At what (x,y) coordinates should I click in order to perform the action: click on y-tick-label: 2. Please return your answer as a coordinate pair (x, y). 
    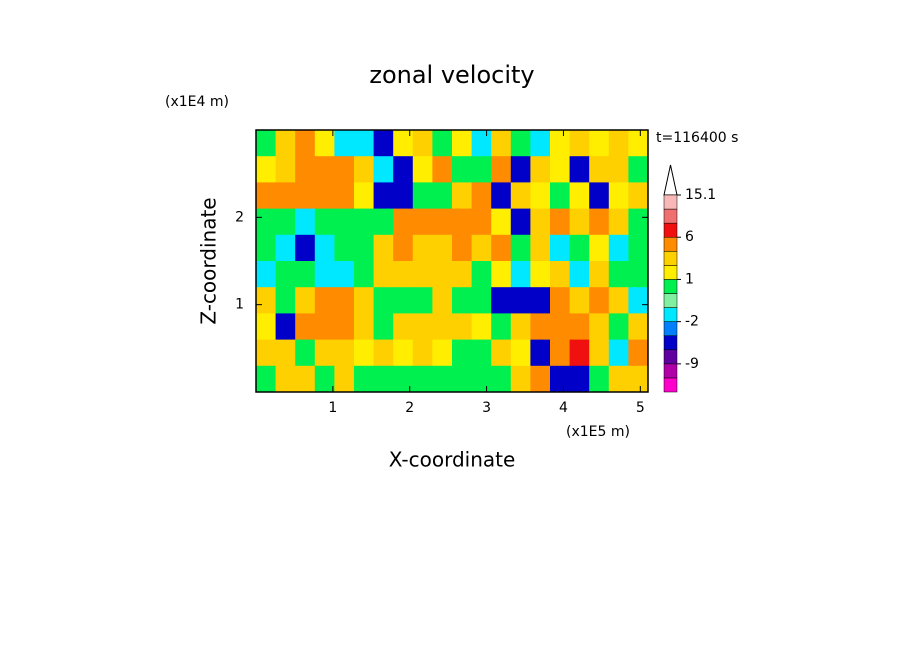
    Looking at the image, I should click on (239, 217).